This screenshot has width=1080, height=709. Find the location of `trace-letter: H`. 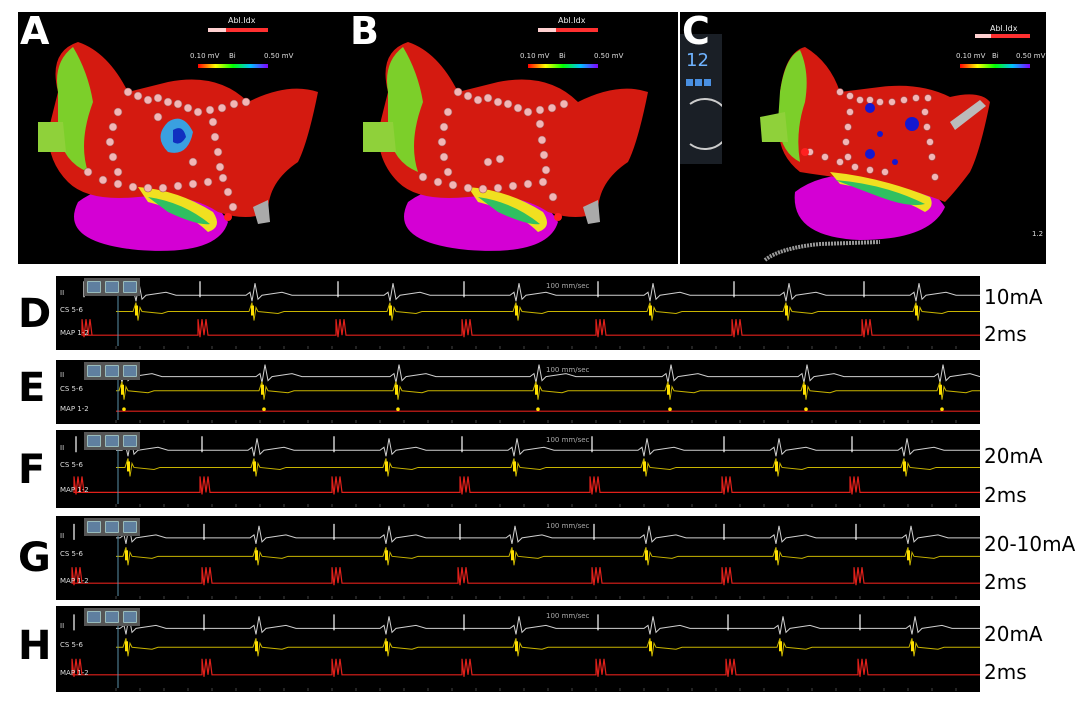

trace-letter: H is located at coordinates (35, 646).